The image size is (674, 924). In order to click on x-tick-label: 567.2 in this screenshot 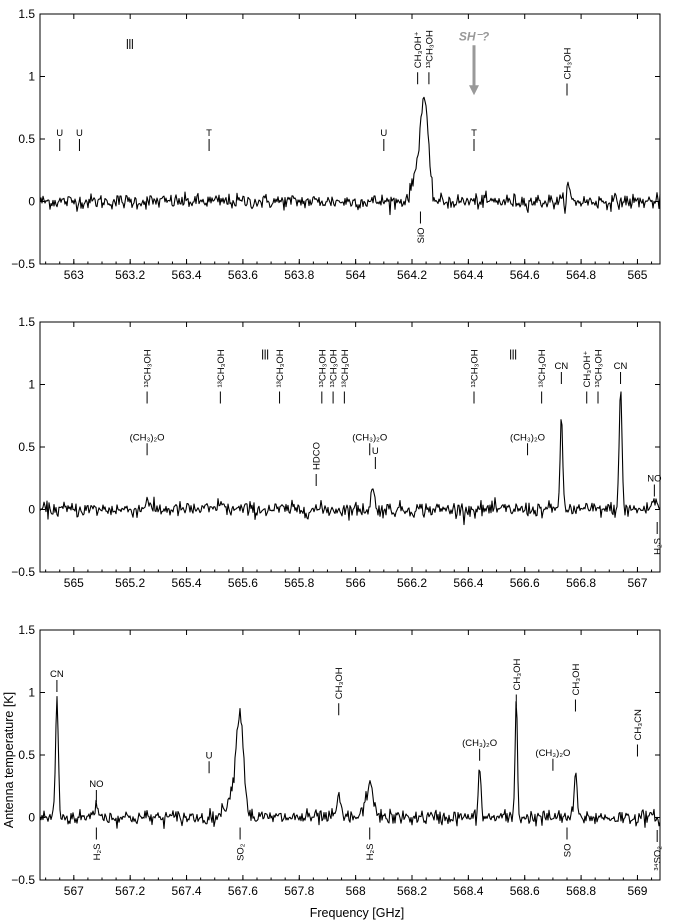, I will do `click(130, 891)`.